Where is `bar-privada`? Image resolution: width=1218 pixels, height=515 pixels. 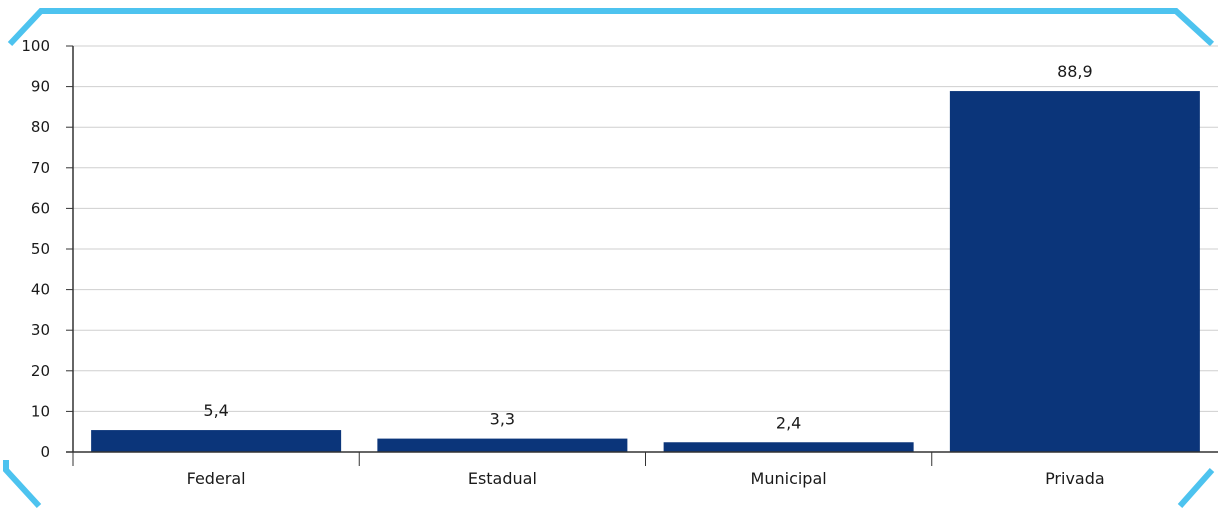
bar-privada is located at coordinates (1074, 271).